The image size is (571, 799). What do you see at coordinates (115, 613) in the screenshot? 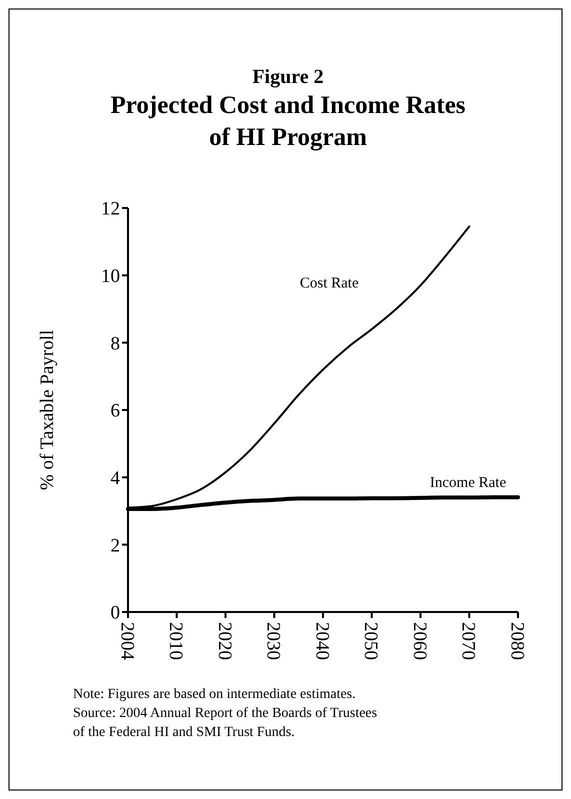
I see `y-tick-label: 0` at bounding box center [115, 613].